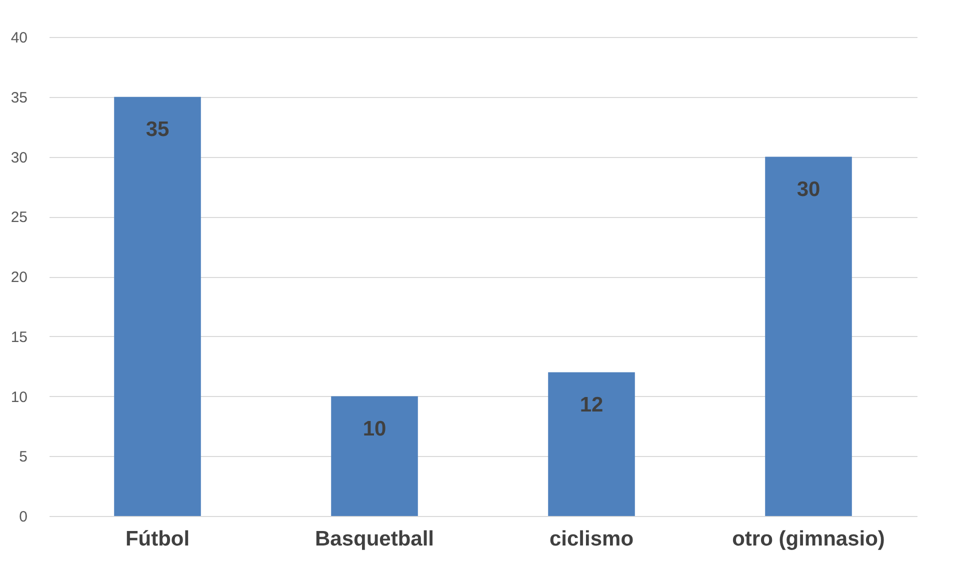 This screenshot has height=577, width=956. What do you see at coordinates (23, 517) in the screenshot?
I see `y-tick-label: 0` at bounding box center [23, 517].